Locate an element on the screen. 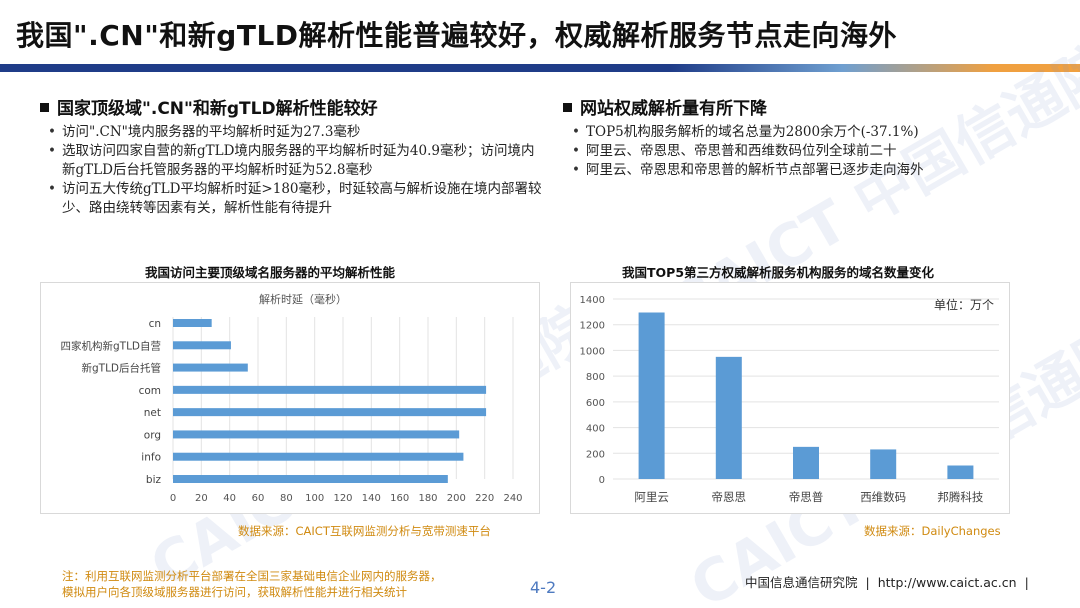  slide-title: 我国".CN"和新gTLD解析性能普遍较好，权威解析服务节点走向海外 is located at coordinates (457, 35).